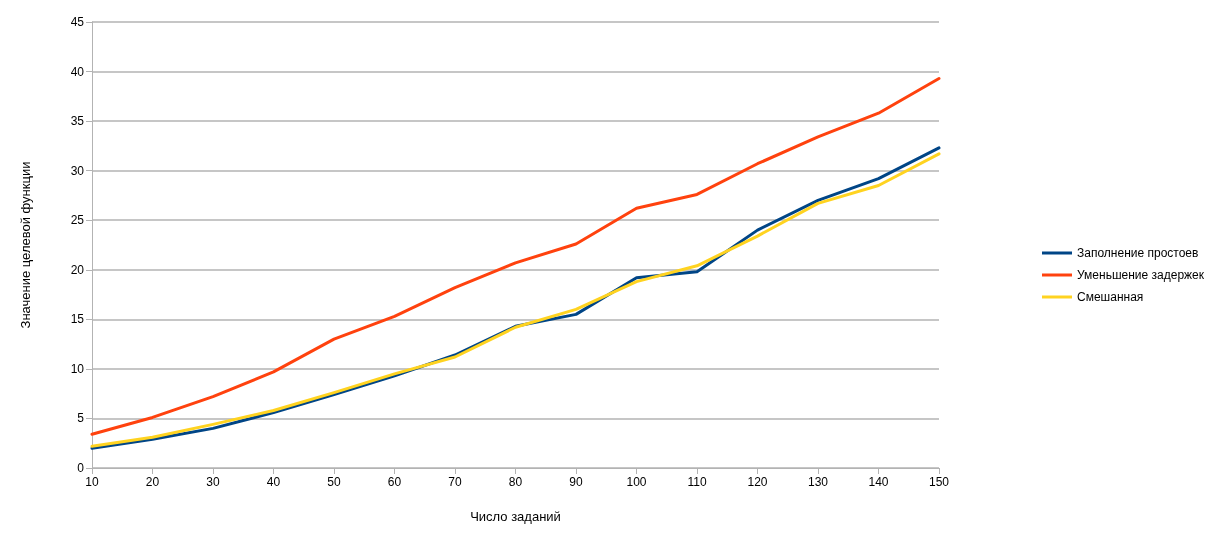 This screenshot has width=1227, height=550. I want to click on x-axis-title: Число заданий, so click(515, 516).